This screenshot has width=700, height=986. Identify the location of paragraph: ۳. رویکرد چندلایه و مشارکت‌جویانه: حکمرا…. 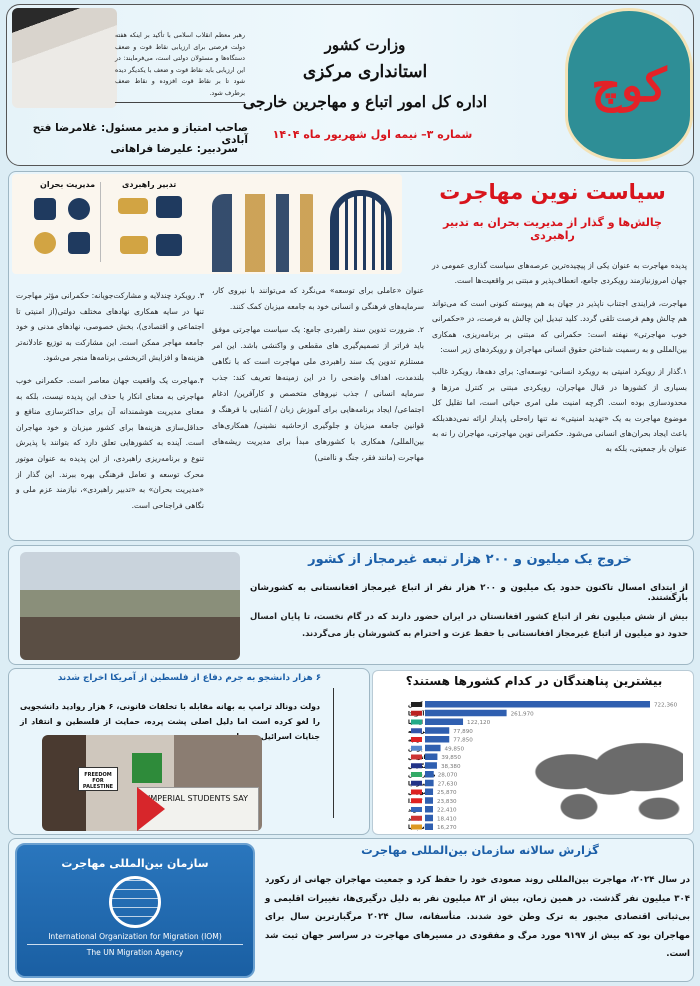
(110, 327).